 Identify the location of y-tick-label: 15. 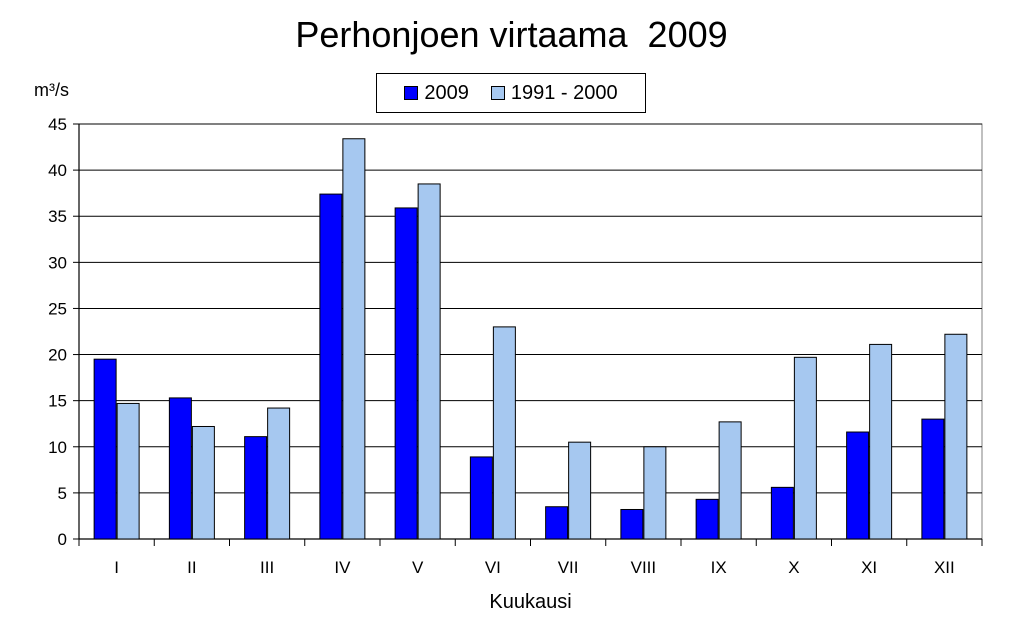
(57, 401).